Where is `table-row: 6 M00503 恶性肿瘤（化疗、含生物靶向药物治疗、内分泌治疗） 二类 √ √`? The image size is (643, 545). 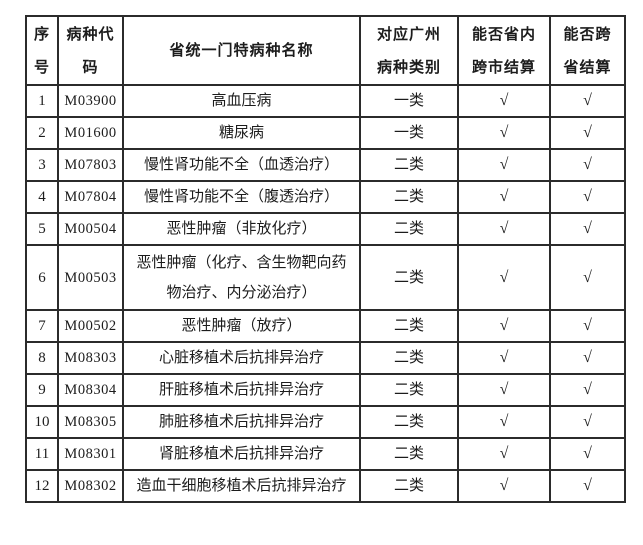 table-row: 6 M00503 恶性肿瘤（化疗、含生物靶向药物治疗、内分泌治疗） 二类 √ √ is located at coordinates (325, 277).